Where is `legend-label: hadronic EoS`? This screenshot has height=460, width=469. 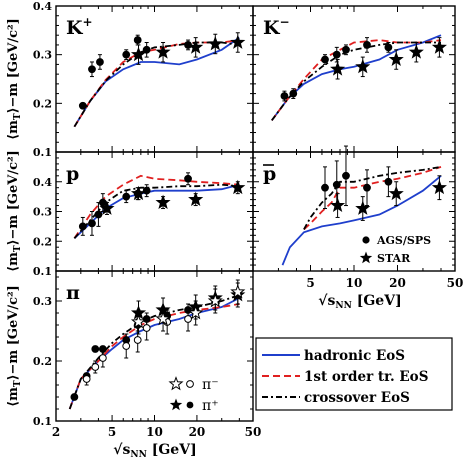 legend-label: hadronic EoS is located at coordinates (354, 356).